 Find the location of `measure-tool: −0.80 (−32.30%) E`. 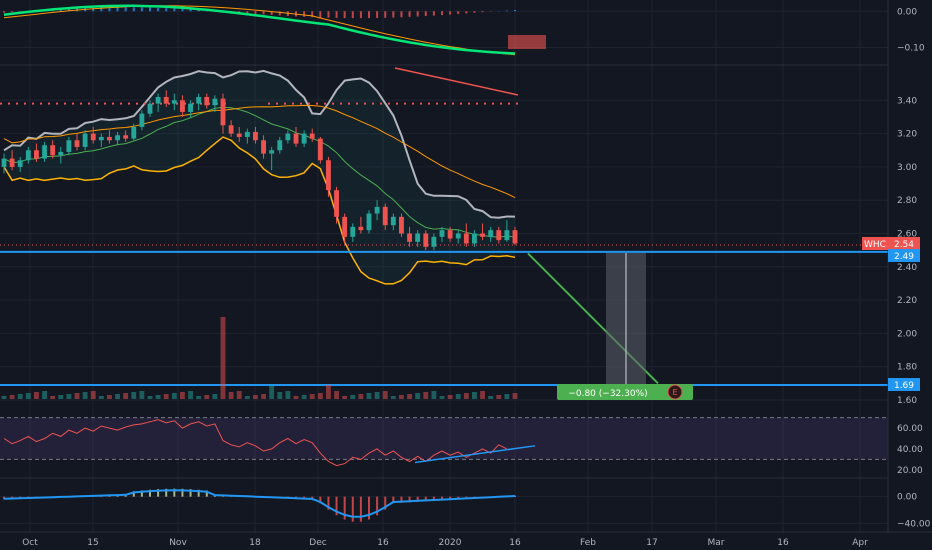

measure-tool: −0.80 (−32.30%) E is located at coordinates (625, 326).